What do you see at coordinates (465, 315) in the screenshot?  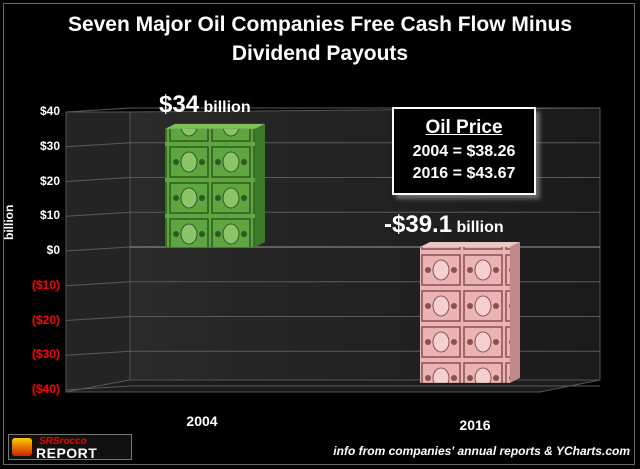 I see `bar-front-2016` at bounding box center [465, 315].